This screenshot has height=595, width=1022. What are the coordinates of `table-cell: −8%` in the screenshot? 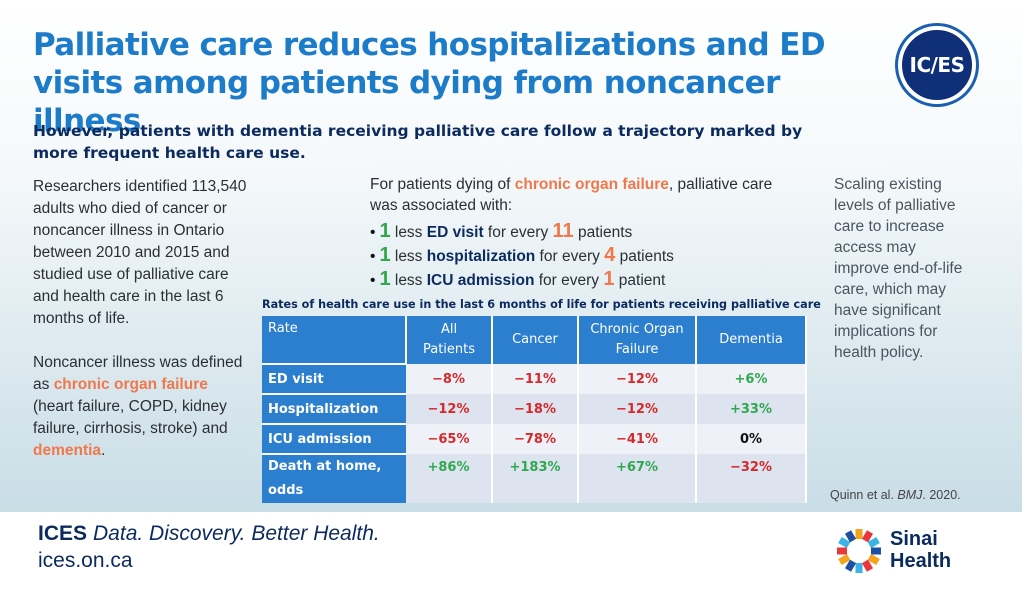 It's located at (449, 379).